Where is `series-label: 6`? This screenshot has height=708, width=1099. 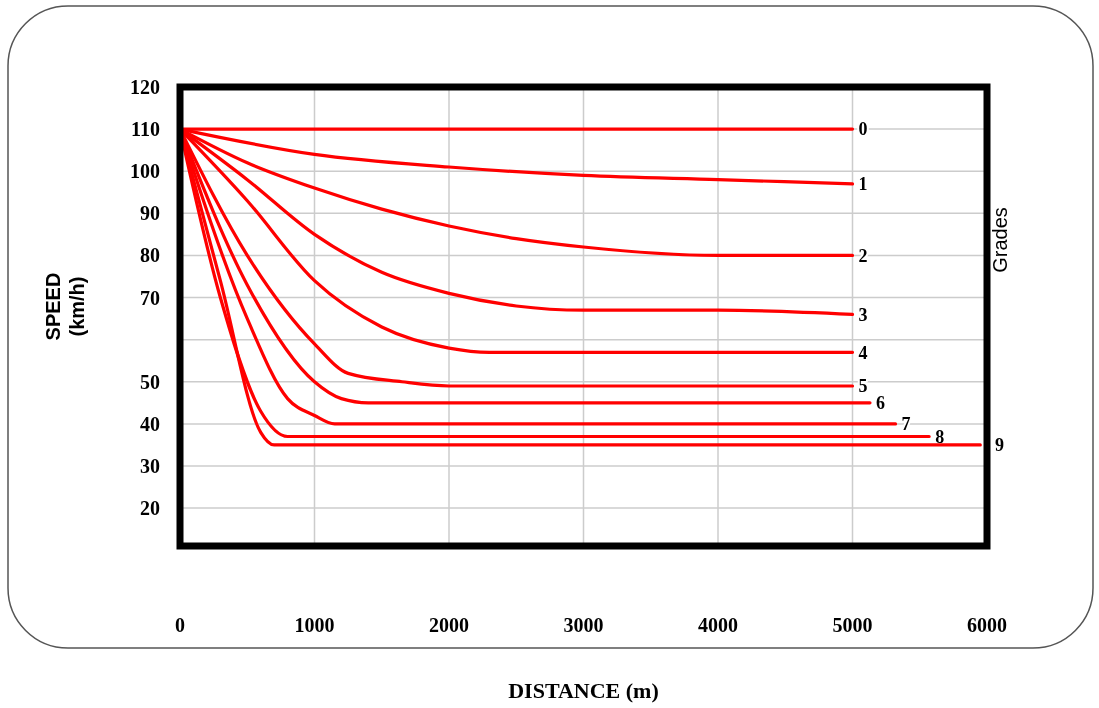
series-label: 6 is located at coordinates (880, 403).